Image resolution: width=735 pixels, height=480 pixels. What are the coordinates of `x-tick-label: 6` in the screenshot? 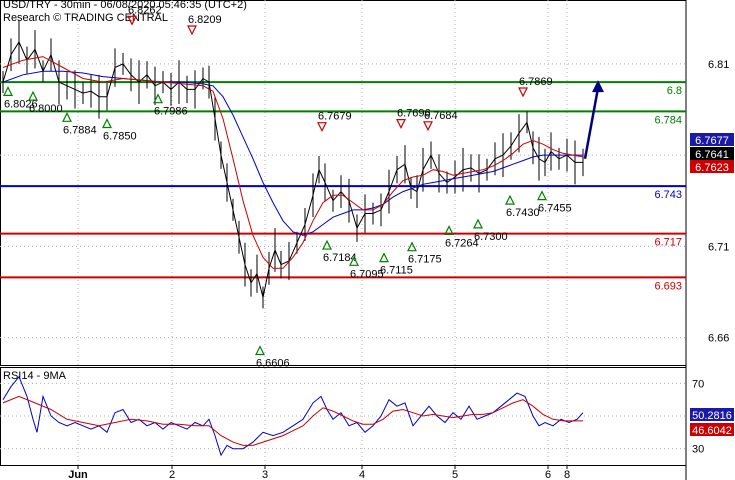 It's located at (548, 474).